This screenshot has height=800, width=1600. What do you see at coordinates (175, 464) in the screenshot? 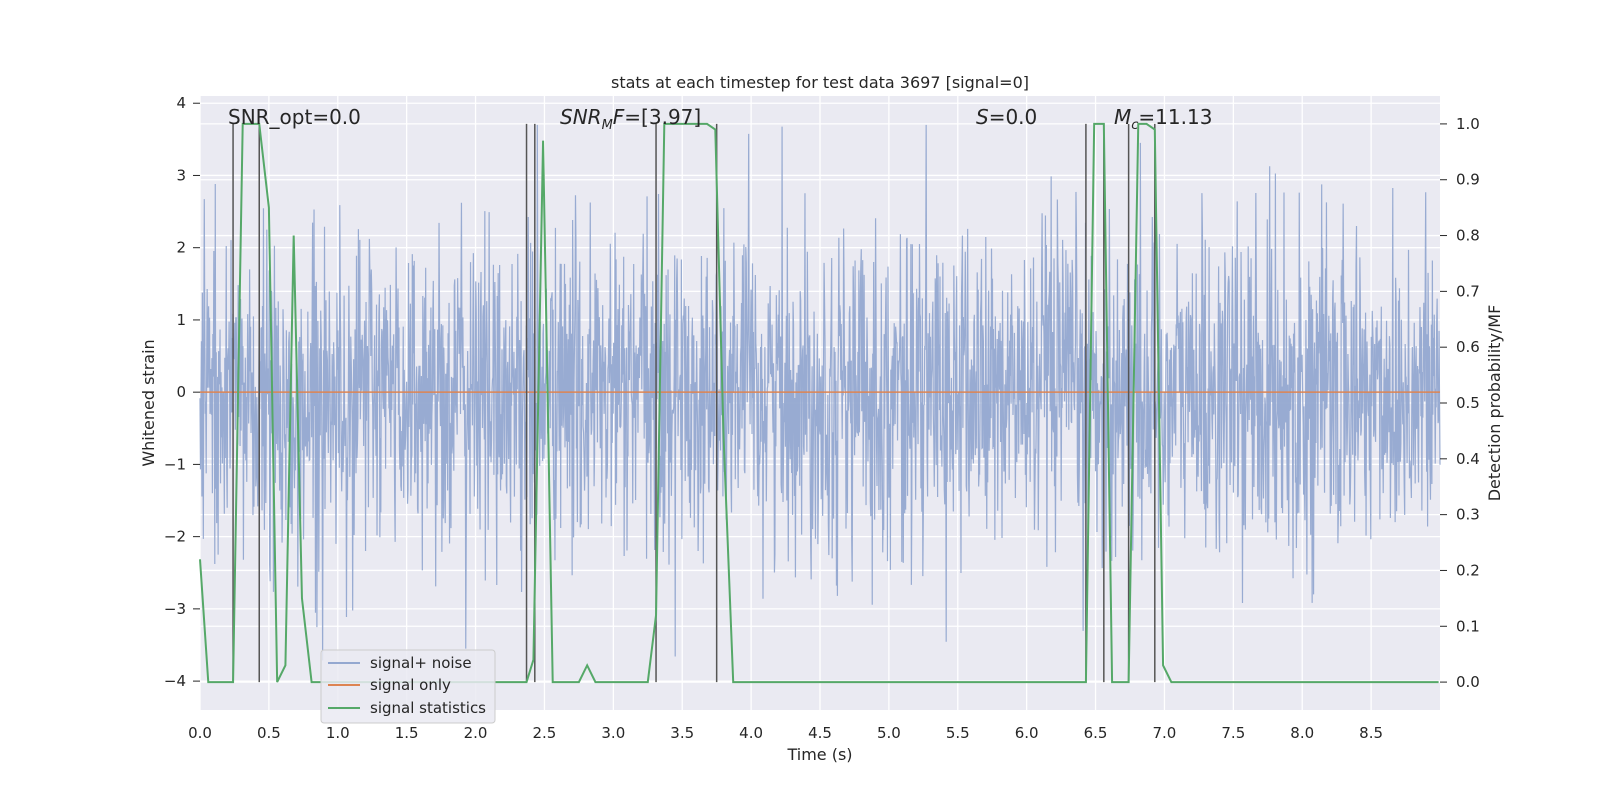
I see `y-tick-label-left: −1` at bounding box center [175, 464].